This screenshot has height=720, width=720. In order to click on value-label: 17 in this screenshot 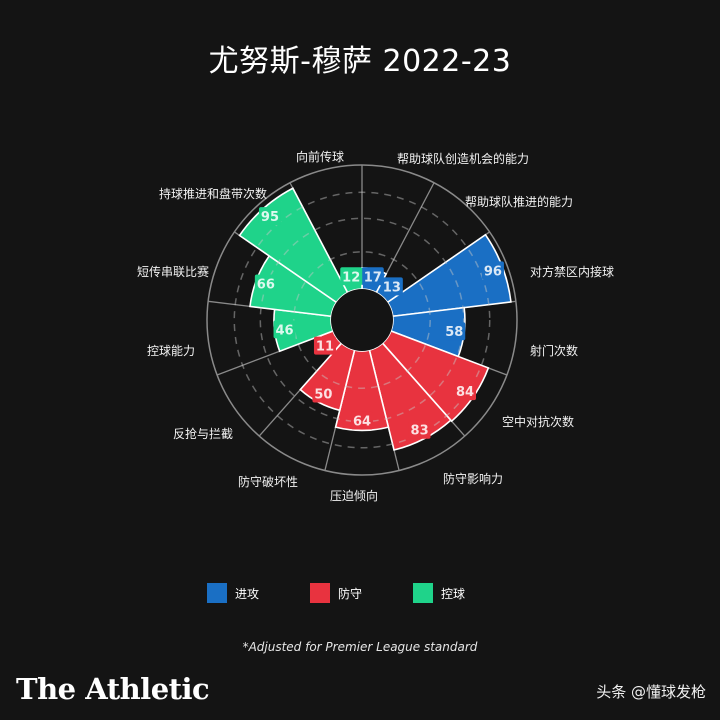, I will do `click(373, 277)`.